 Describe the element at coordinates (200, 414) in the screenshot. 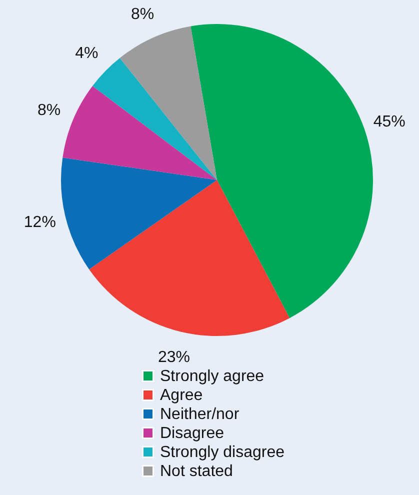

I see `legend-label: Neither/nor` at that location.